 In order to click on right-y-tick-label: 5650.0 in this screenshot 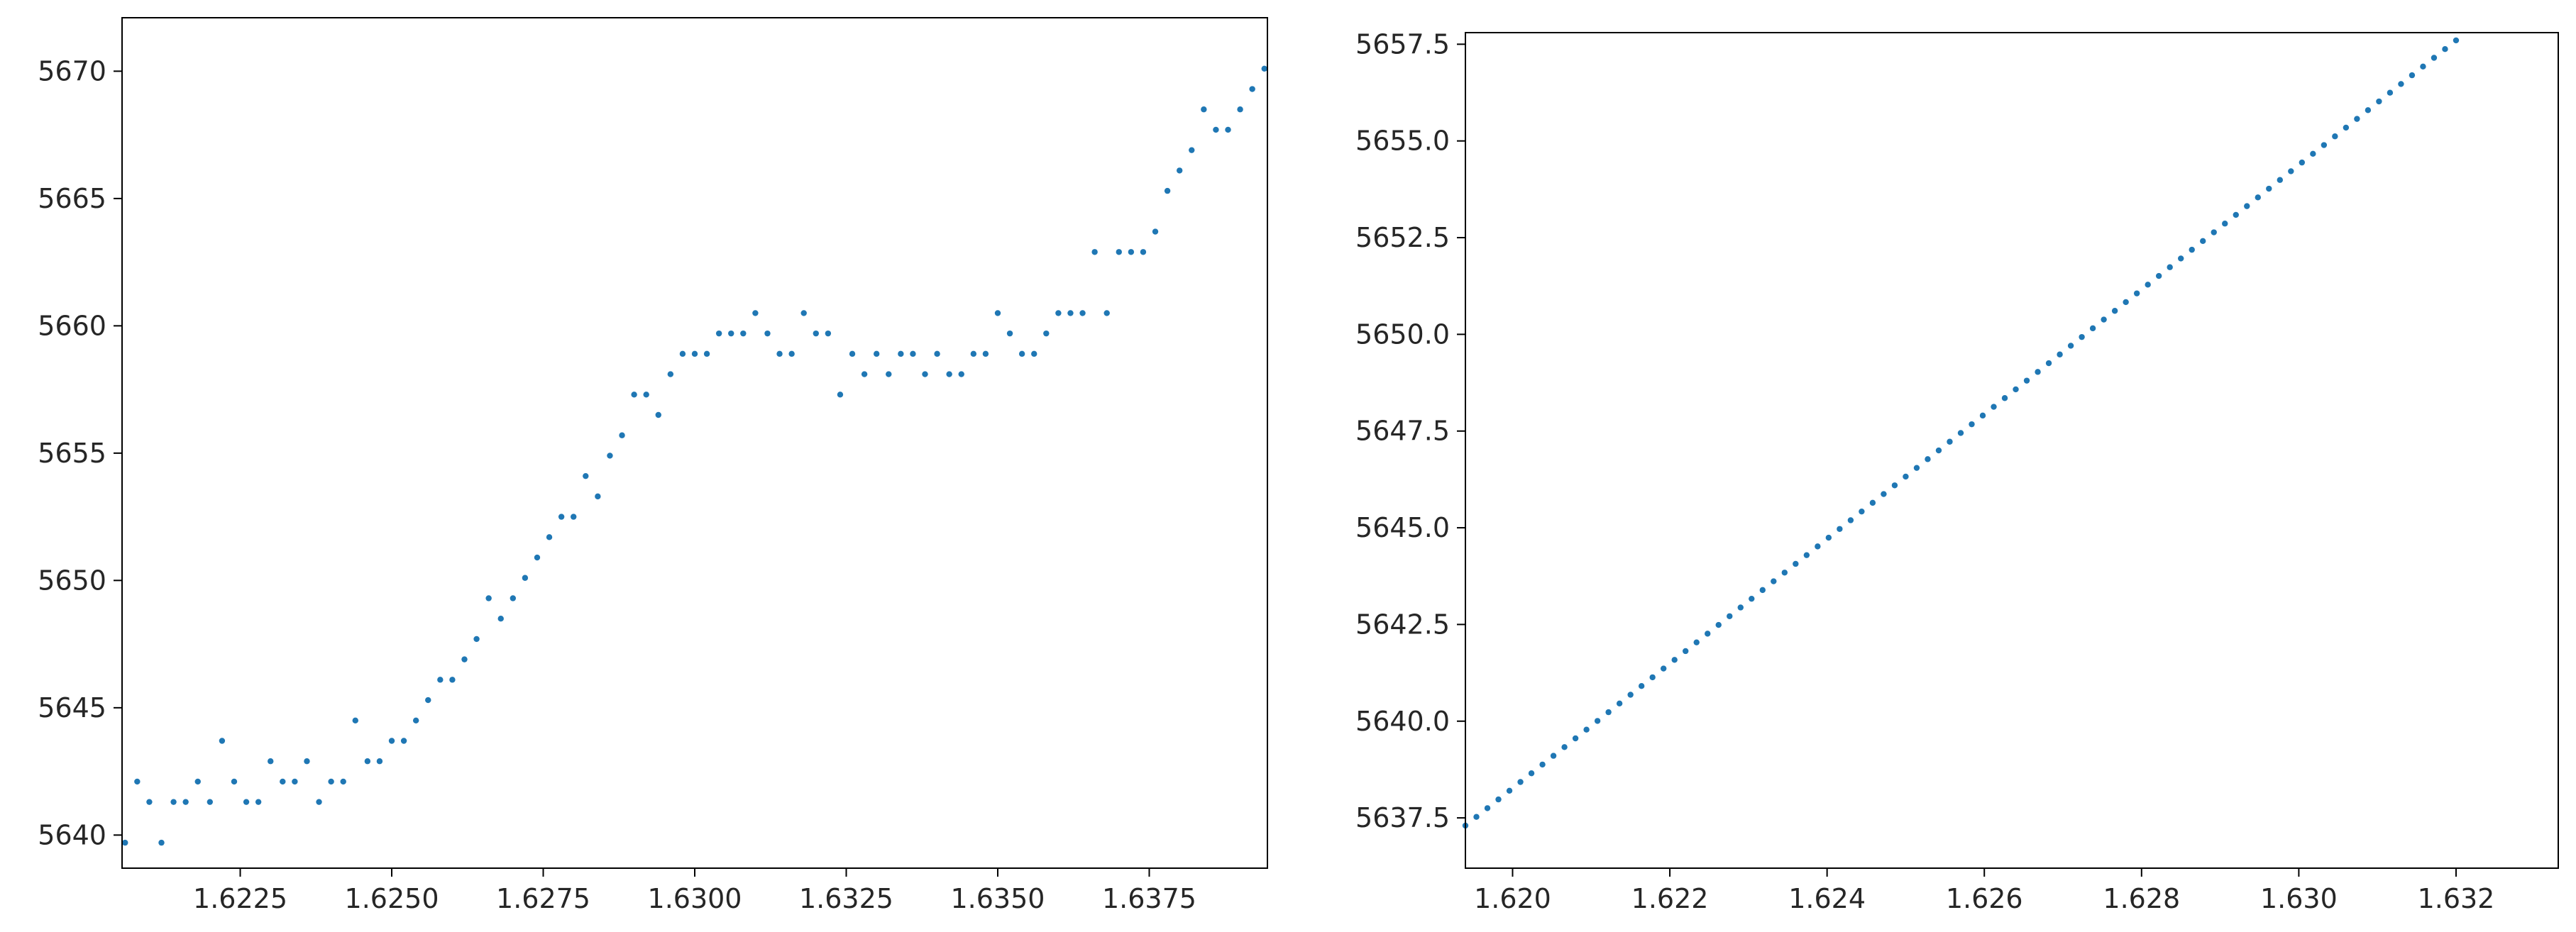, I will do `click(1402, 334)`.